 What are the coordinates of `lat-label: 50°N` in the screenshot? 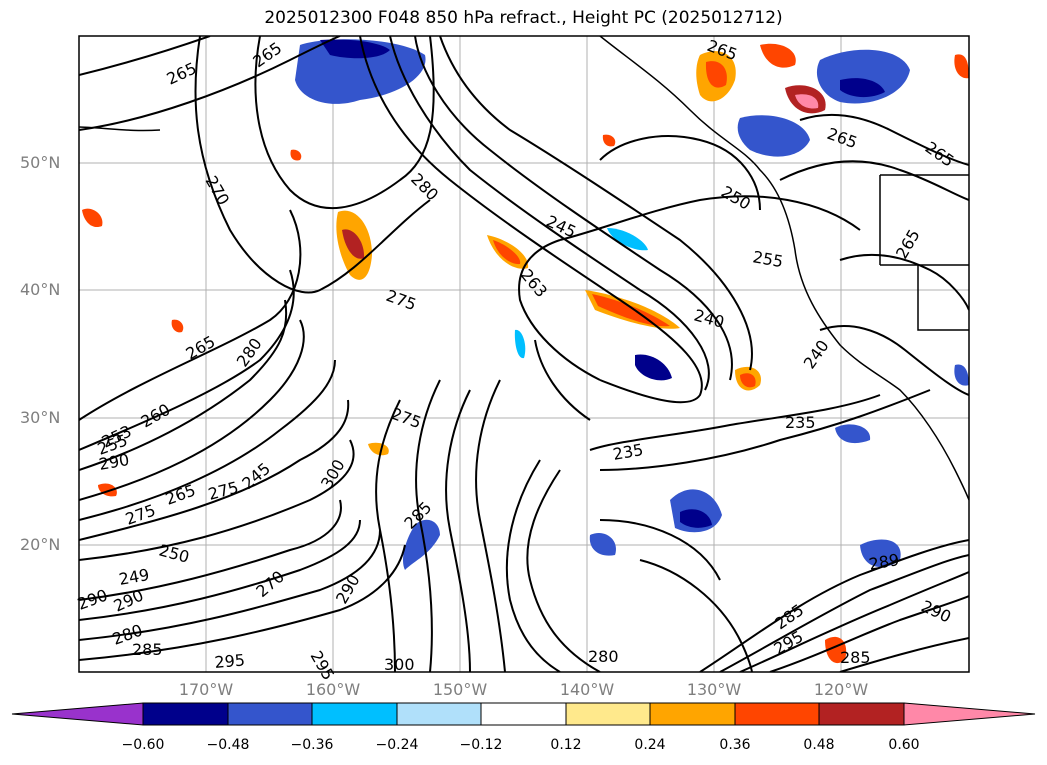 It's located at (40, 162).